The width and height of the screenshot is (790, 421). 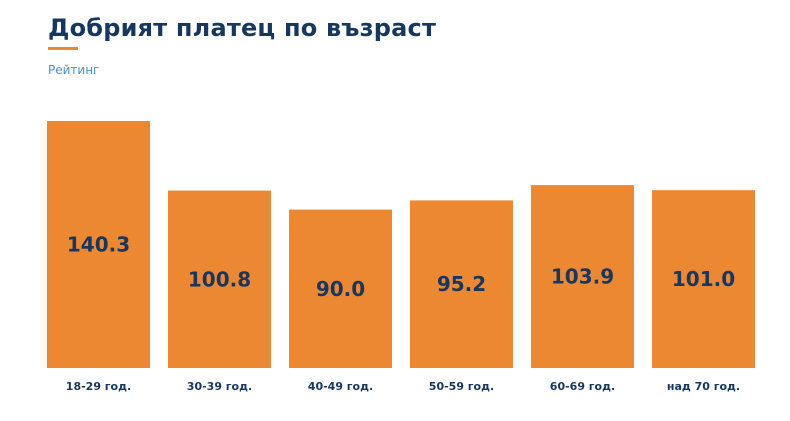 What do you see at coordinates (703, 386) in the screenshot?
I see `category-label-6: над 70 год.` at bounding box center [703, 386].